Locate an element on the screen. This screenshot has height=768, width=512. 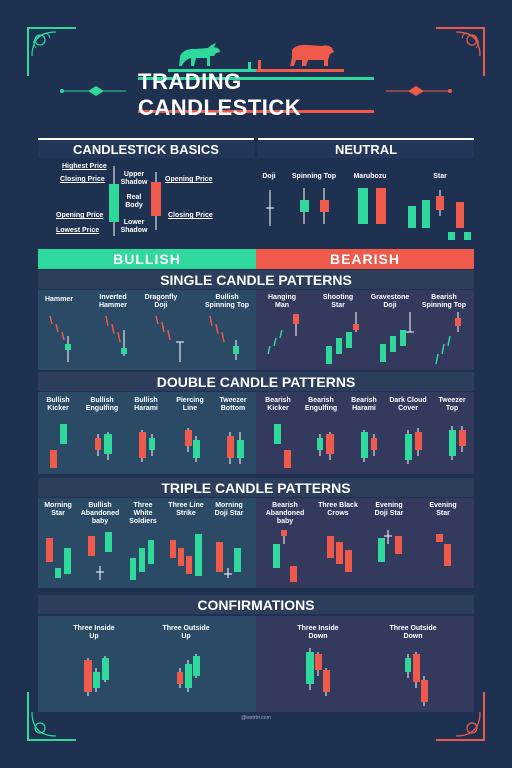
page-title: TRADING CANDLESTICK is located at coordinates (256, 94).